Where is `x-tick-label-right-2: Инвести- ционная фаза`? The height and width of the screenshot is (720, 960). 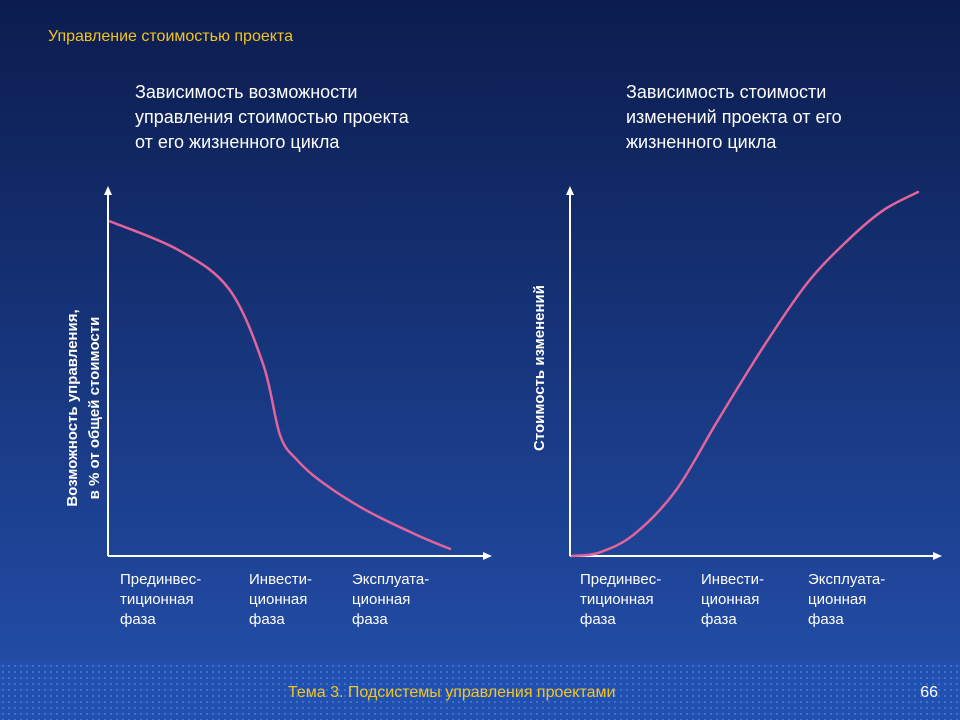 x-tick-label-right-2: Инвести- ционная фаза is located at coordinates (732, 600).